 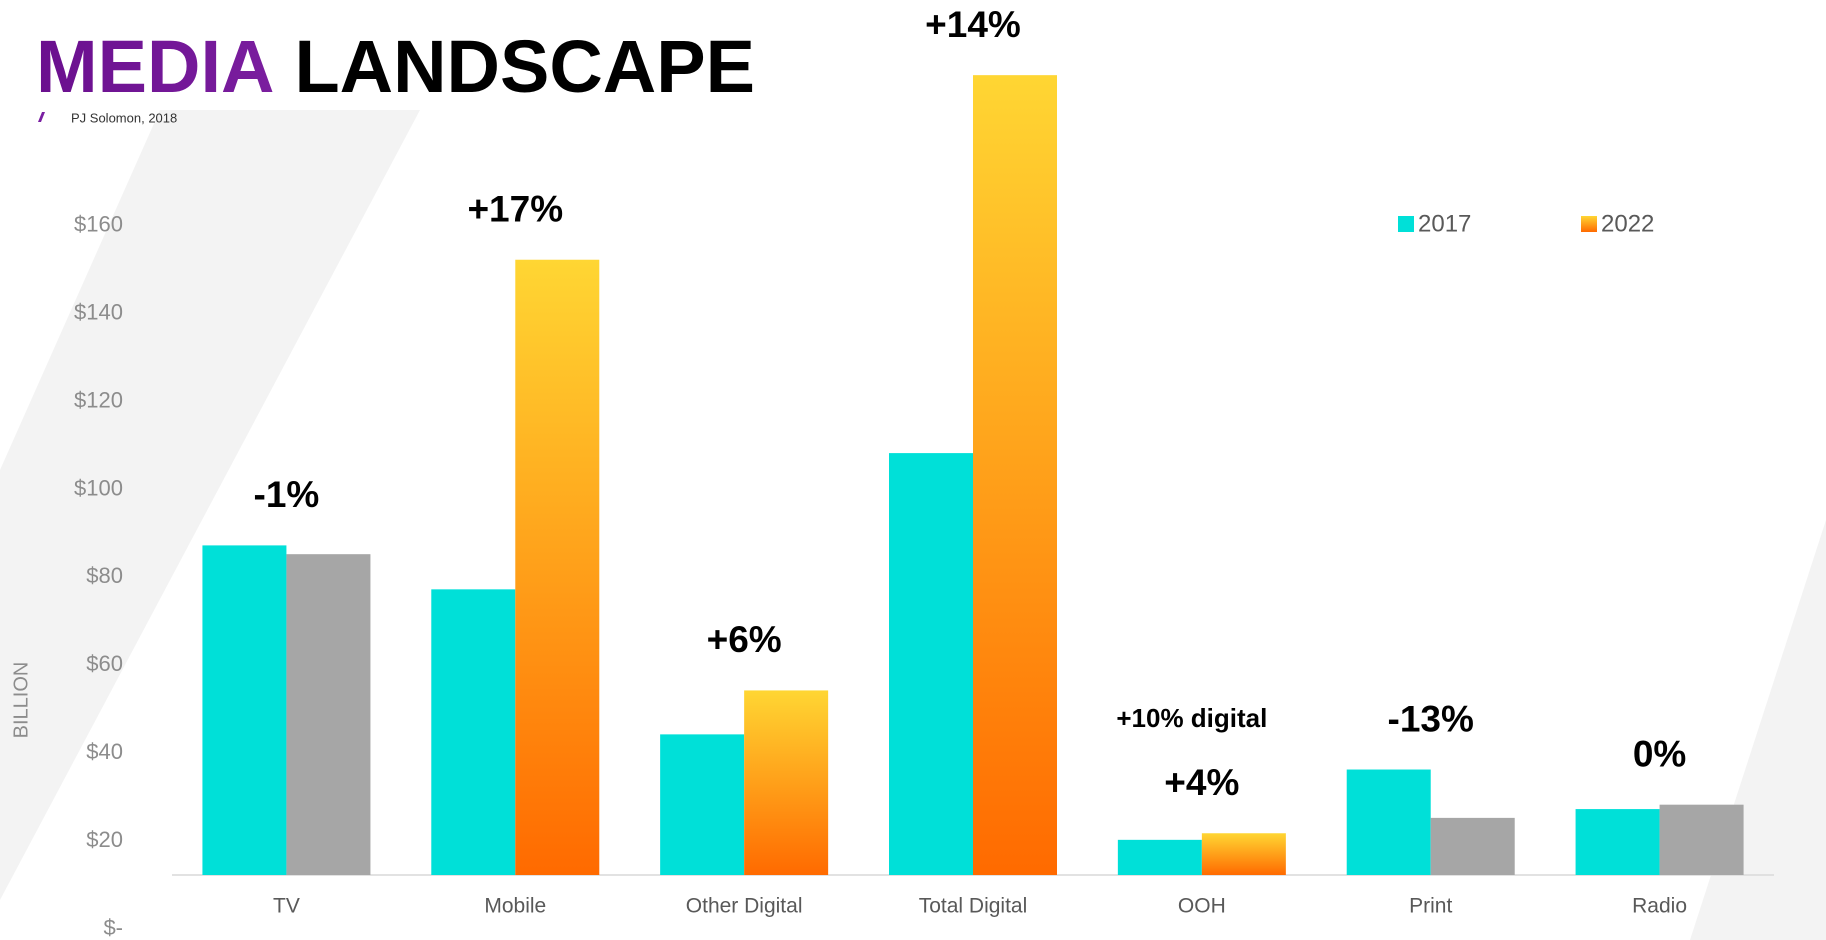 I want to click on y-tick-label: $60, so click(x=104, y=663).